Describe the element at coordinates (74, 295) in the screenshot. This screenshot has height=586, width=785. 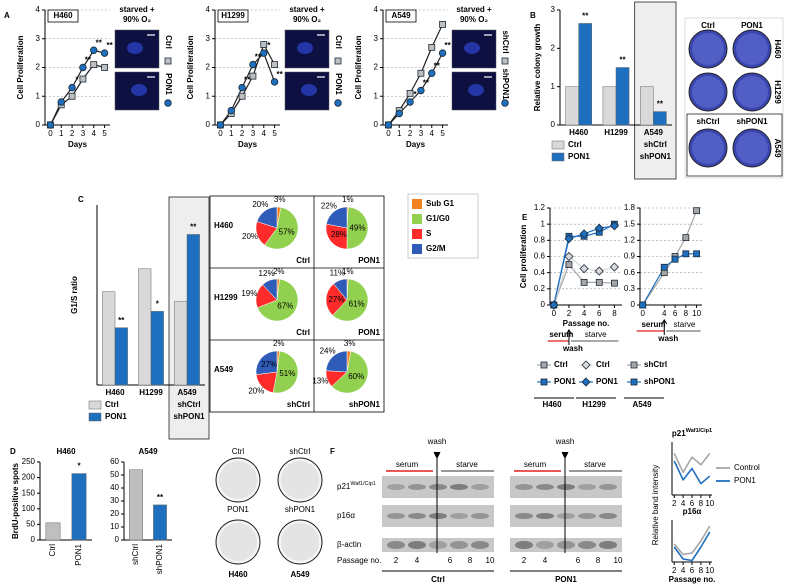
I see `y-axis-label: G1/S ratio` at that location.